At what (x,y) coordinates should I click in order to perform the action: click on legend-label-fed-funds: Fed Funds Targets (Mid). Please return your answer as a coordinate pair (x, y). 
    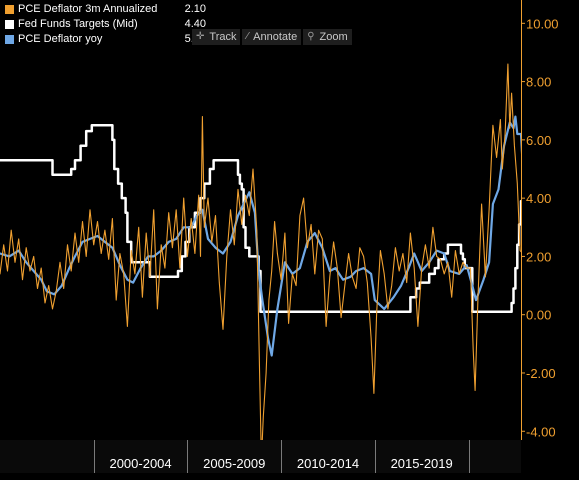
    Looking at the image, I should click on (78, 24).